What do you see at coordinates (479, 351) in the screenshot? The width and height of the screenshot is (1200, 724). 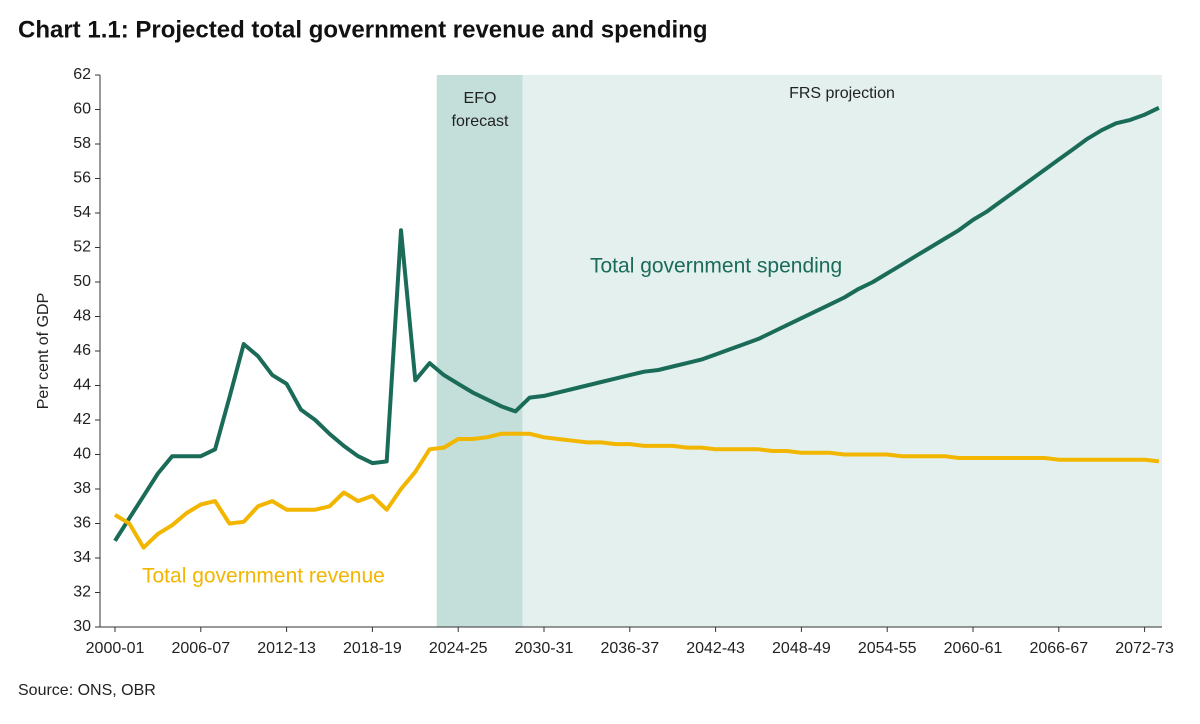 I see `shaded-region` at bounding box center [479, 351].